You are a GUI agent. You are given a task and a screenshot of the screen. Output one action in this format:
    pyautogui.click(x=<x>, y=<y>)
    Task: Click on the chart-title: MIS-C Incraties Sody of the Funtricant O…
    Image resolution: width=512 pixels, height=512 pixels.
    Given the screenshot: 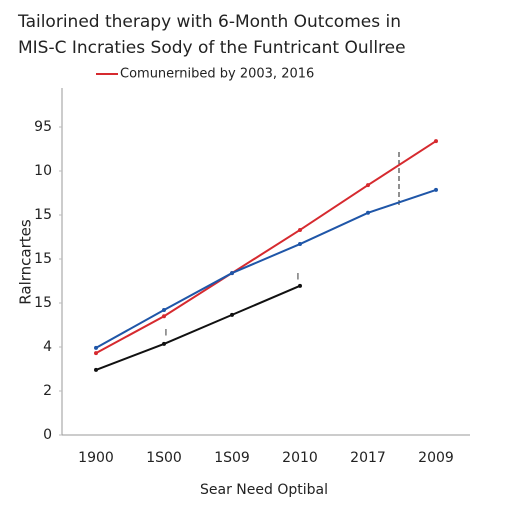 What is the action you would take?
    pyautogui.click(x=212, y=48)
    